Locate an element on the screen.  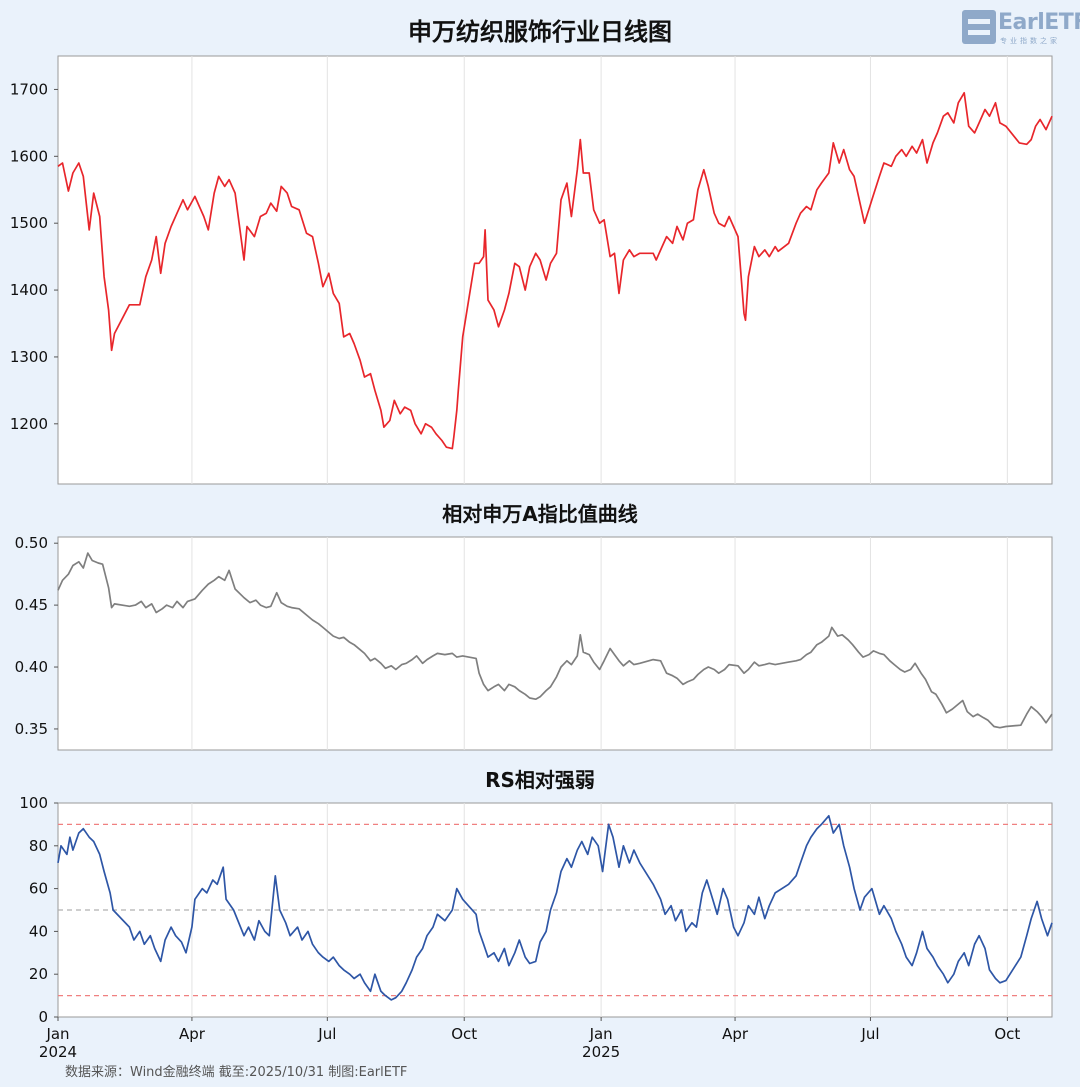
ratio-ytick-label: 0.50 is located at coordinates (31, 543).